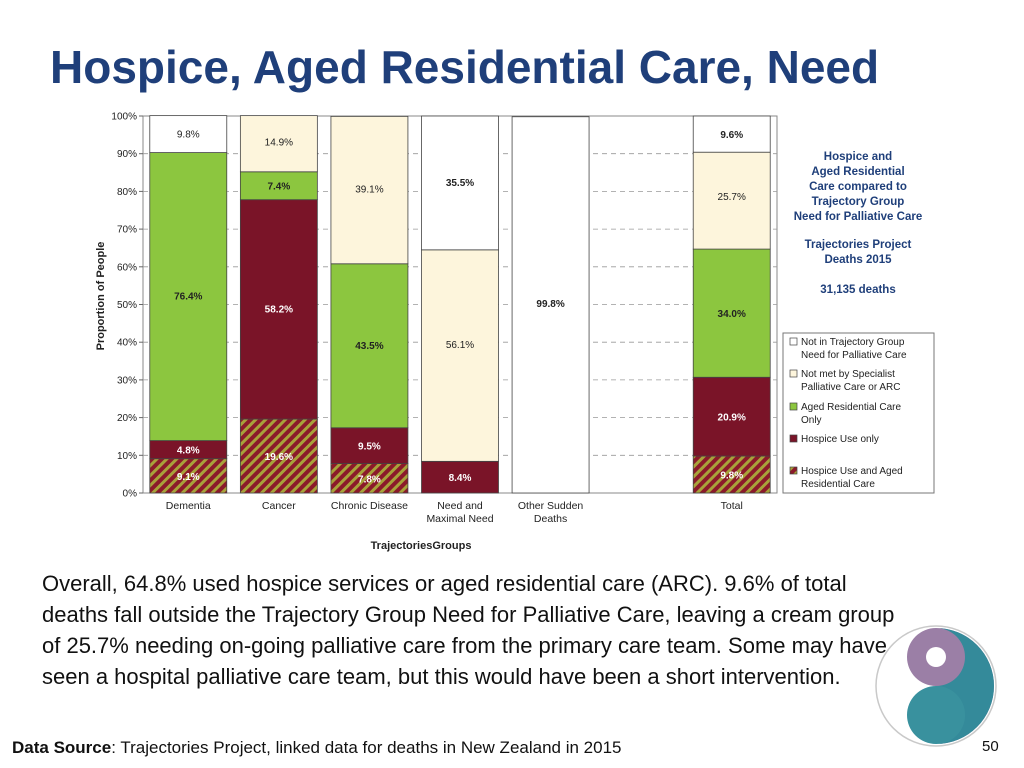 This screenshot has height=768, width=1024. I want to click on bar-data-label: 7.4%, so click(278, 187).